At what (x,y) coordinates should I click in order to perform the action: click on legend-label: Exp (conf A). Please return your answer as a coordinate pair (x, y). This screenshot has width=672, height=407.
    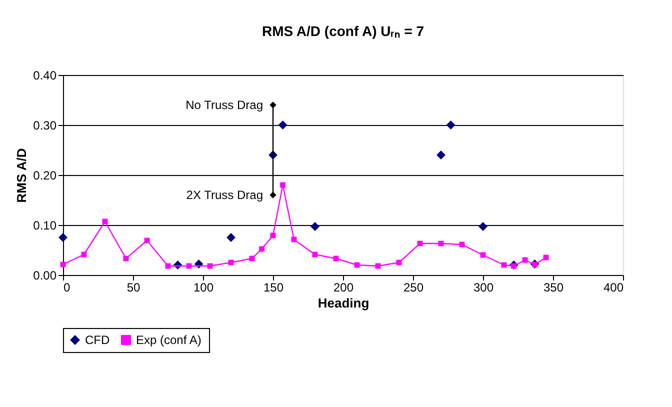
    Looking at the image, I should click on (169, 340).